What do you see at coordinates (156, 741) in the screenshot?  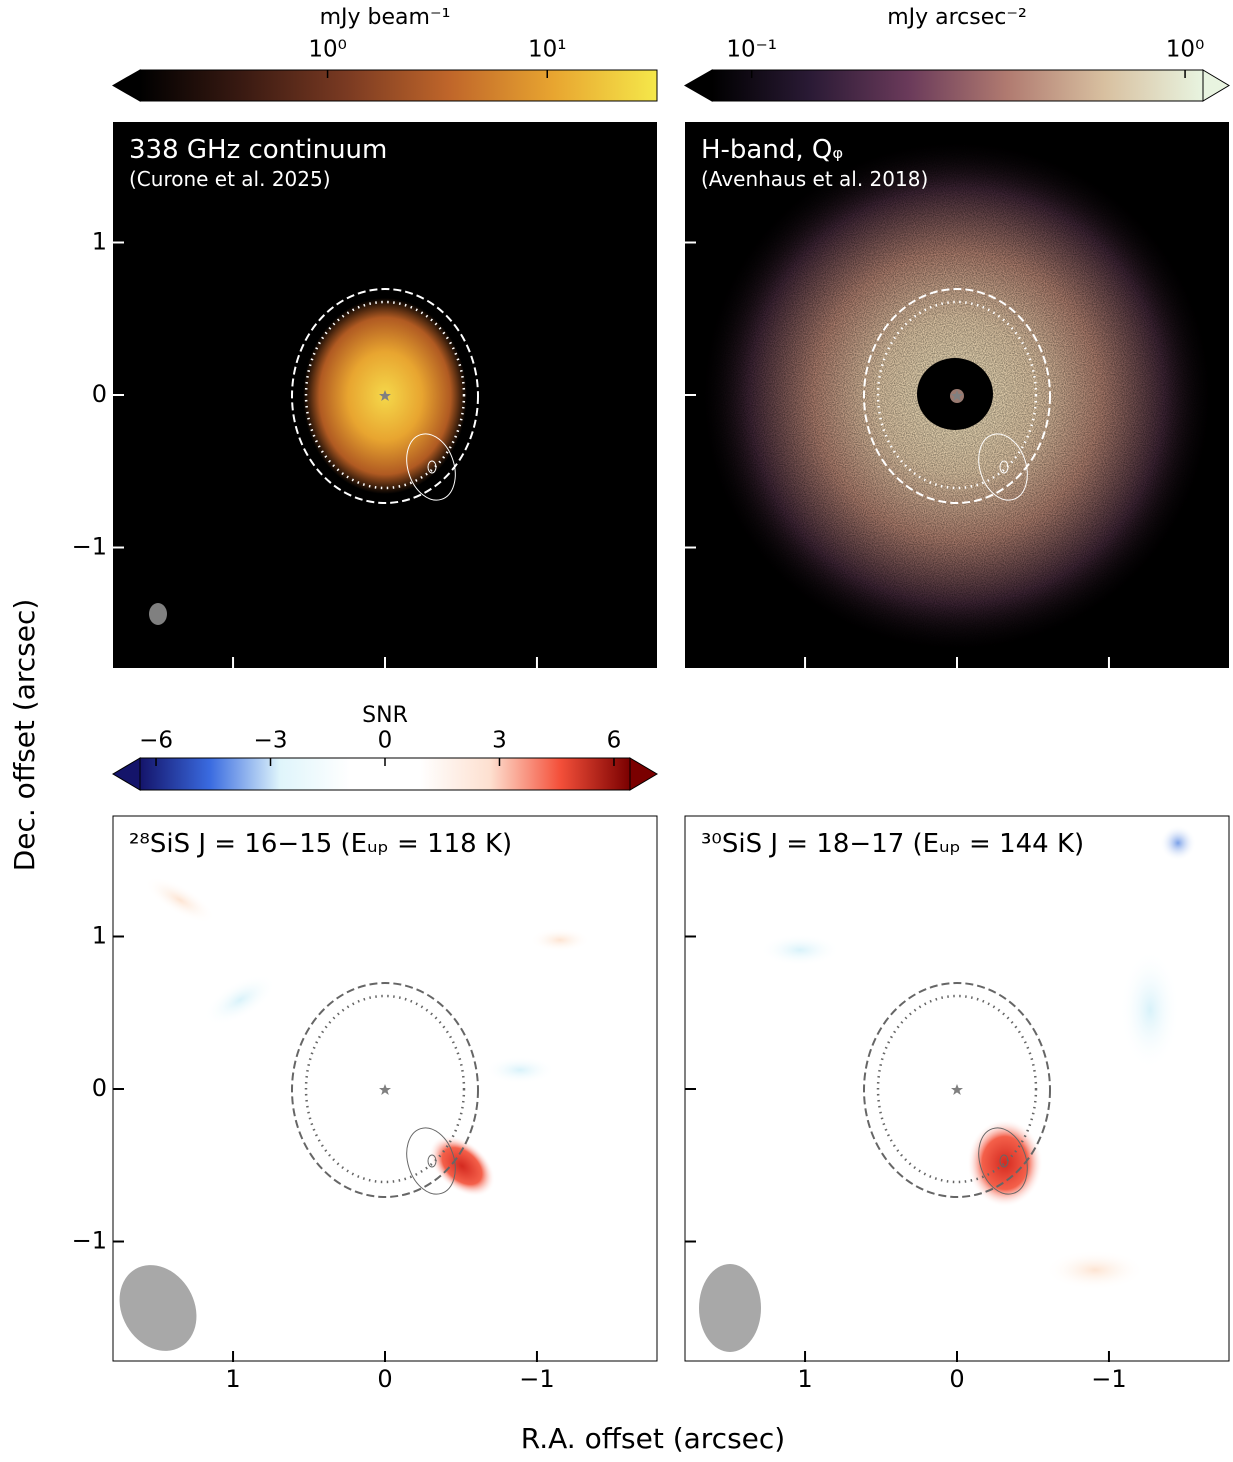 I see `colorbar-tick-label: −6` at bounding box center [156, 741].